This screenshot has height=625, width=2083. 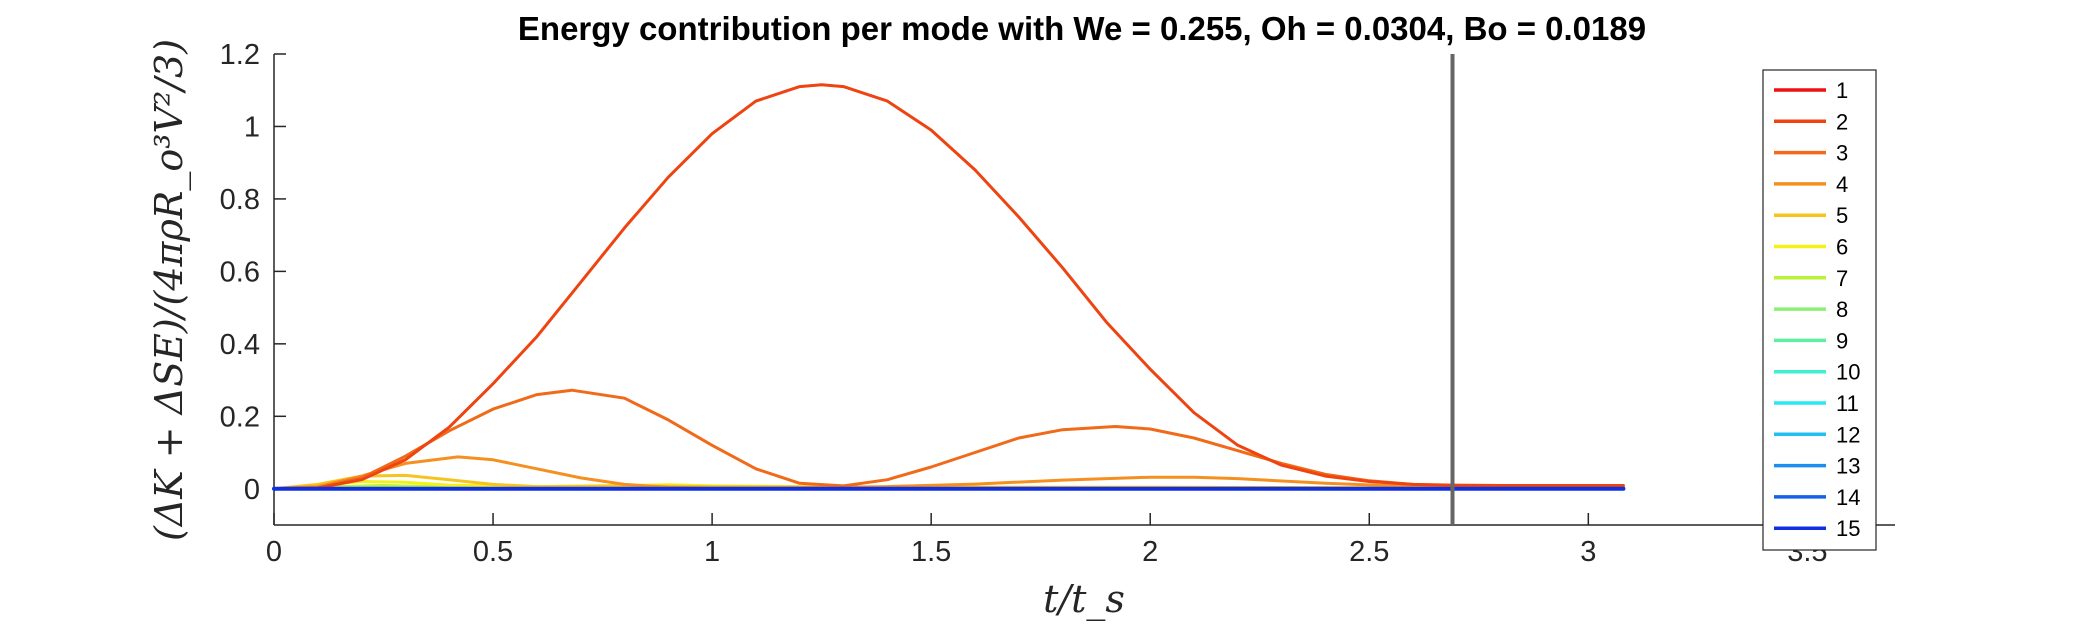 What do you see at coordinates (1848, 372) in the screenshot?
I see `legend-label: 10` at bounding box center [1848, 372].